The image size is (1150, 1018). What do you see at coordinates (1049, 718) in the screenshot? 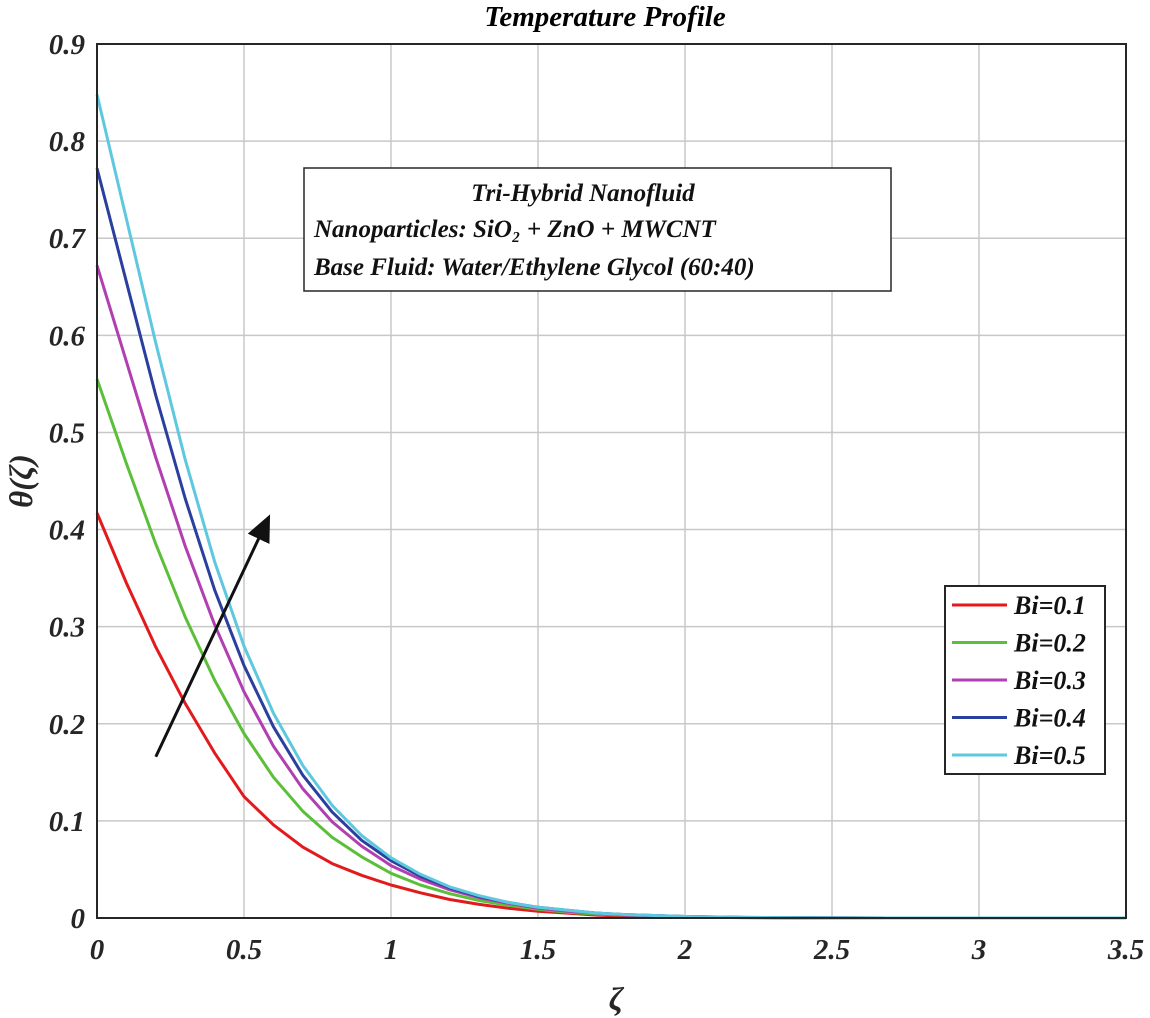
I see `legend-label-4: Bi=0.4` at bounding box center [1049, 718].